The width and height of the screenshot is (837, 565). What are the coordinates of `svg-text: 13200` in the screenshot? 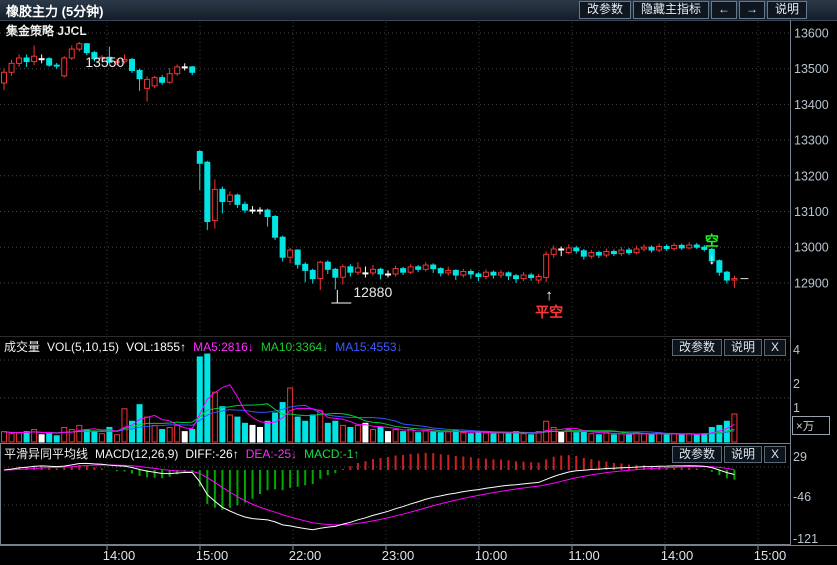 It's located at (811, 176).